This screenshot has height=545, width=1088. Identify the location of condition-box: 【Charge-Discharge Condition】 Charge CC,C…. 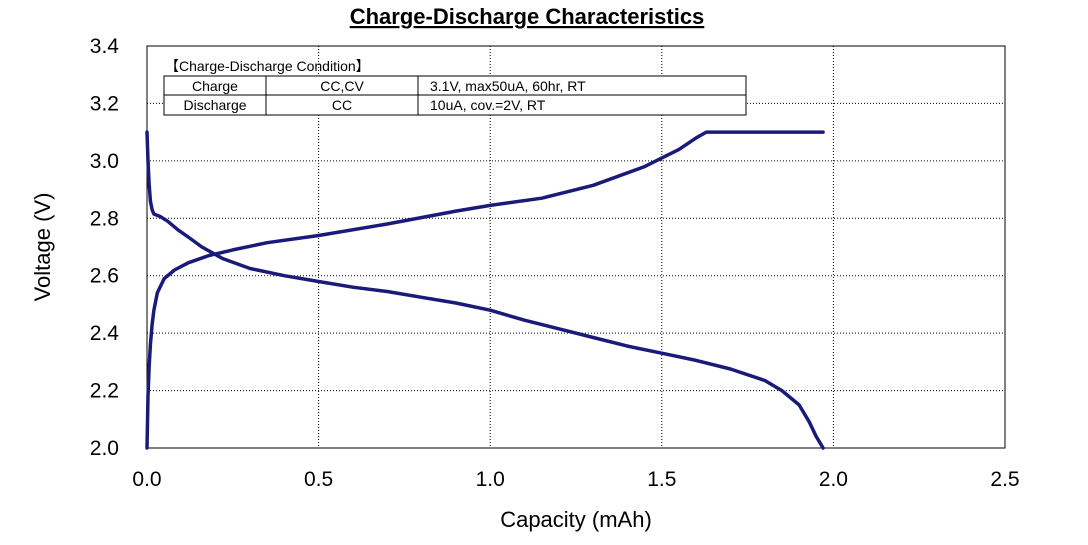
(455, 87).